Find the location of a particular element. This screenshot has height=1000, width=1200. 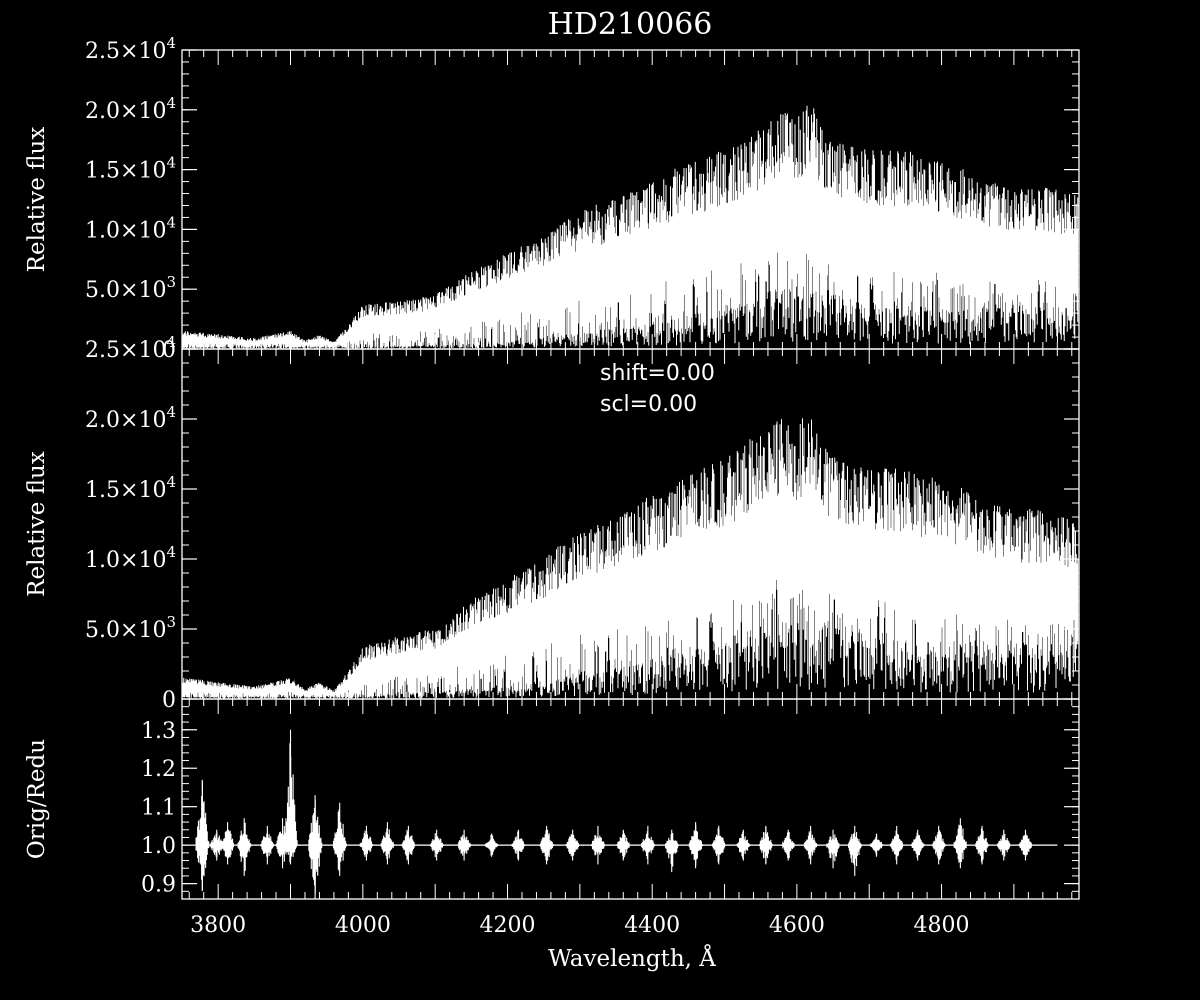

x-tick-label: 3800 is located at coordinates (218, 925).